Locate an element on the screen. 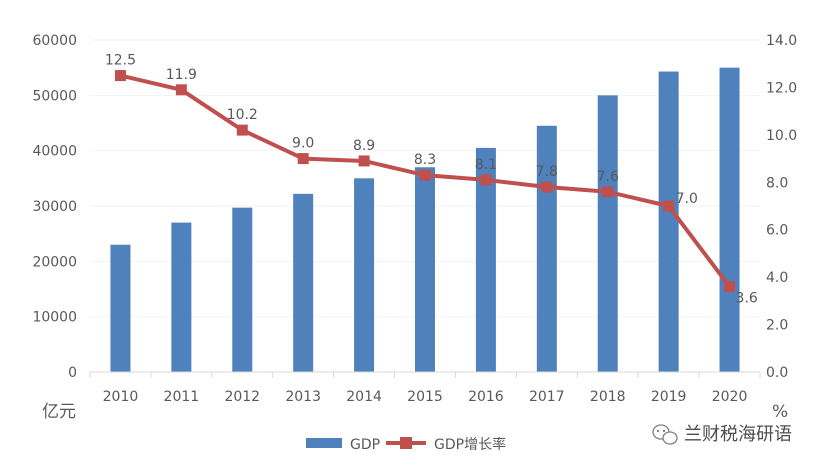 The width and height of the screenshot is (832, 472). right-tick-label: 8.0 is located at coordinates (777, 183).